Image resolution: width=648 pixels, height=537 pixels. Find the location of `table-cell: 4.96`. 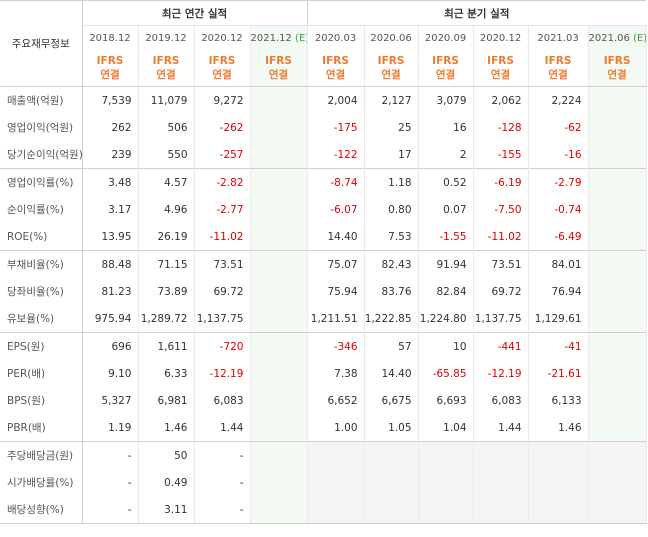

table-cell: 4.96 is located at coordinates (166, 209).